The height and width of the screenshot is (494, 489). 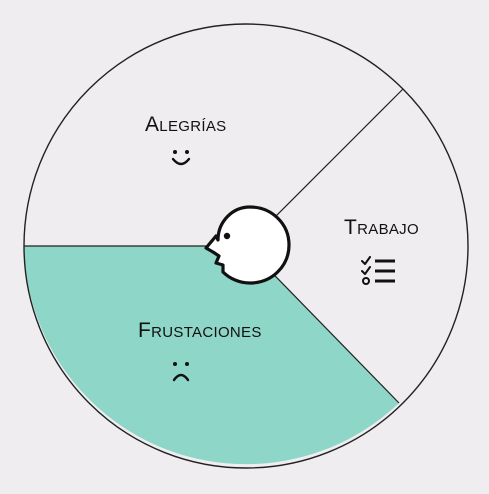 I want to click on checklist-icon, so click(x=378, y=270).